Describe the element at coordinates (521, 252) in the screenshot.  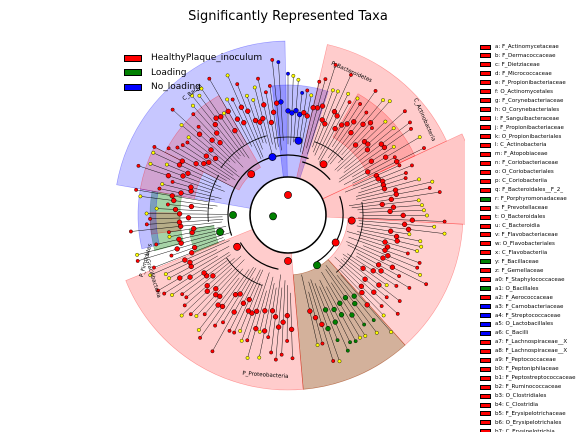
I see `taxa-key-label: x: C_Flavobacteriia` at that location.